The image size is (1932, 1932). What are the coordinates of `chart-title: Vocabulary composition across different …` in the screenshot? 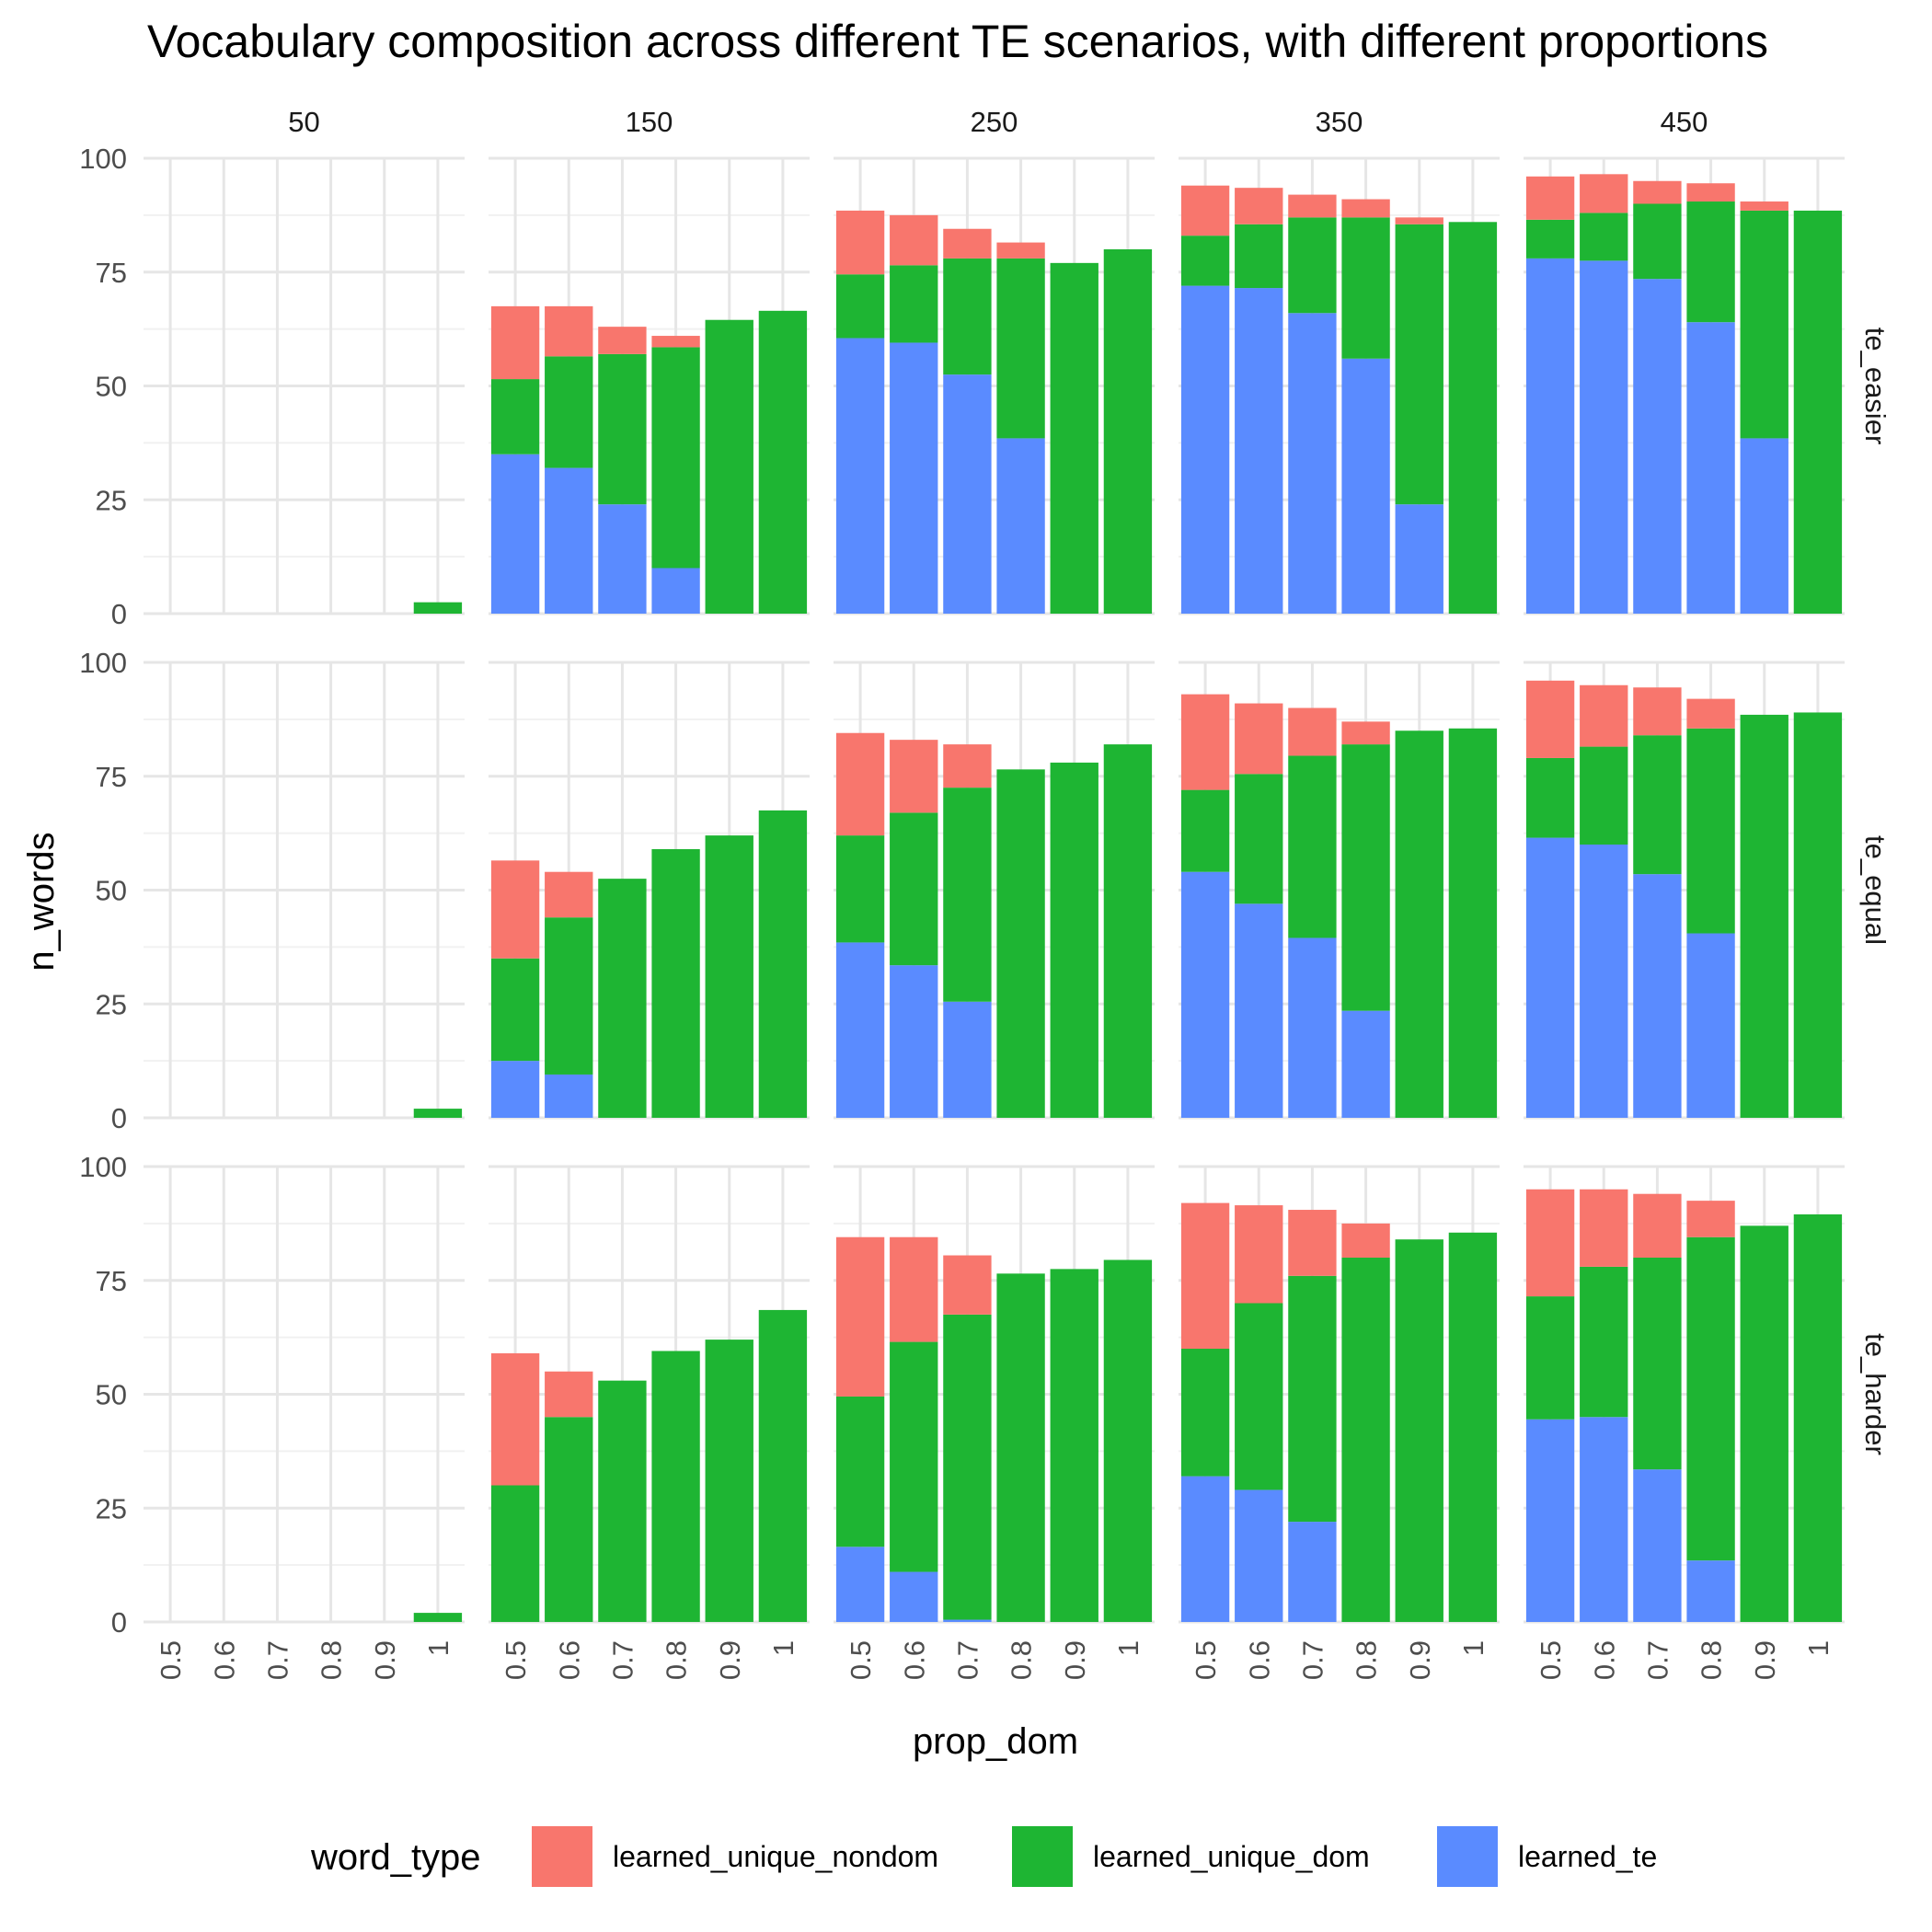 It's located at (957, 41).